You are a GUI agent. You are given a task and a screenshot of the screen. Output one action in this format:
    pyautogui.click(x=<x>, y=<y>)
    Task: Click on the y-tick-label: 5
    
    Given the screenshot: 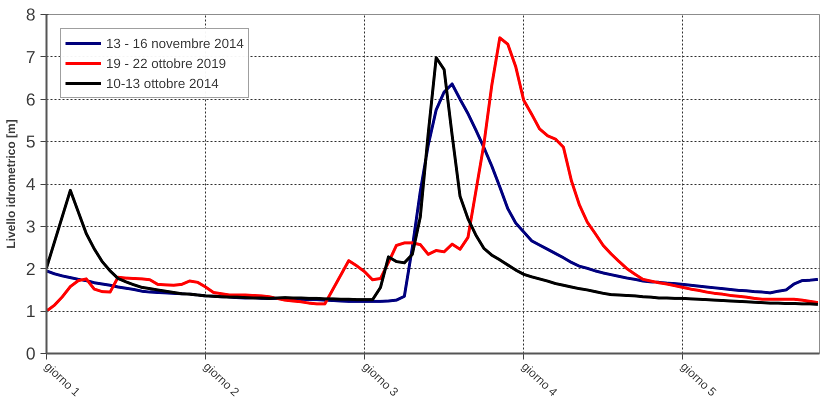 What is the action you would take?
    pyautogui.click(x=31, y=142)
    